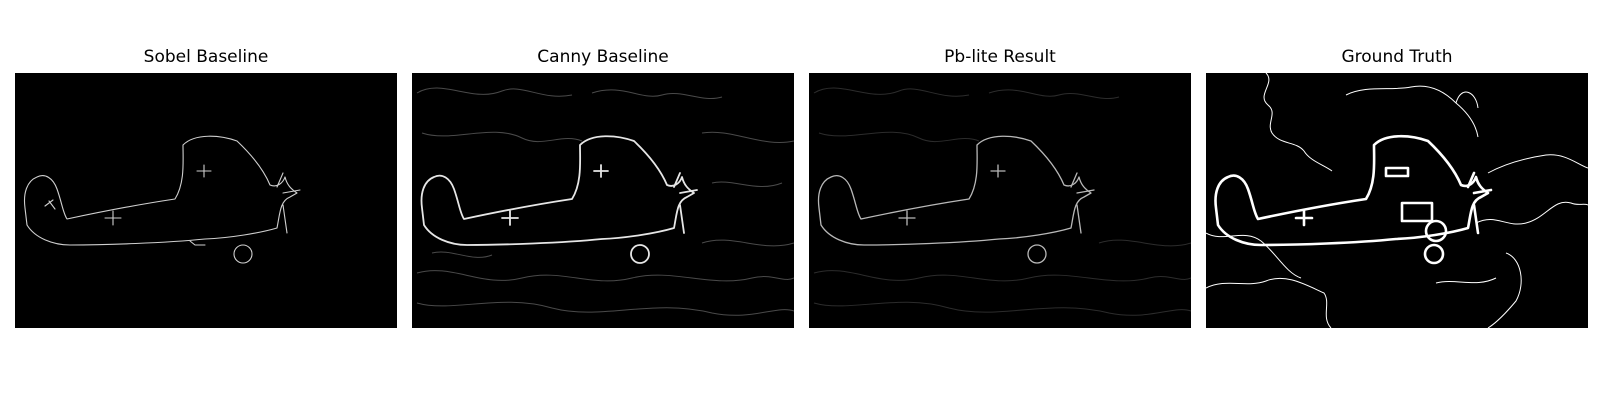 This screenshot has width=1600, height=400. I want to click on pblite-edge-svg, so click(1002, 201).